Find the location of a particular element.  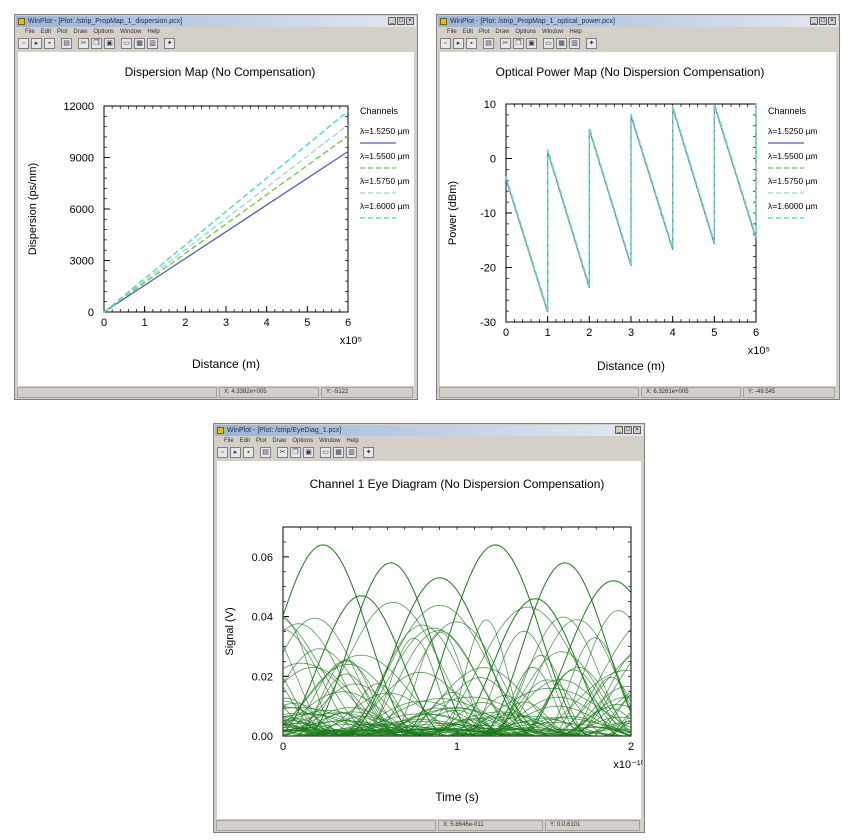

app-icon is located at coordinates (21, 21).